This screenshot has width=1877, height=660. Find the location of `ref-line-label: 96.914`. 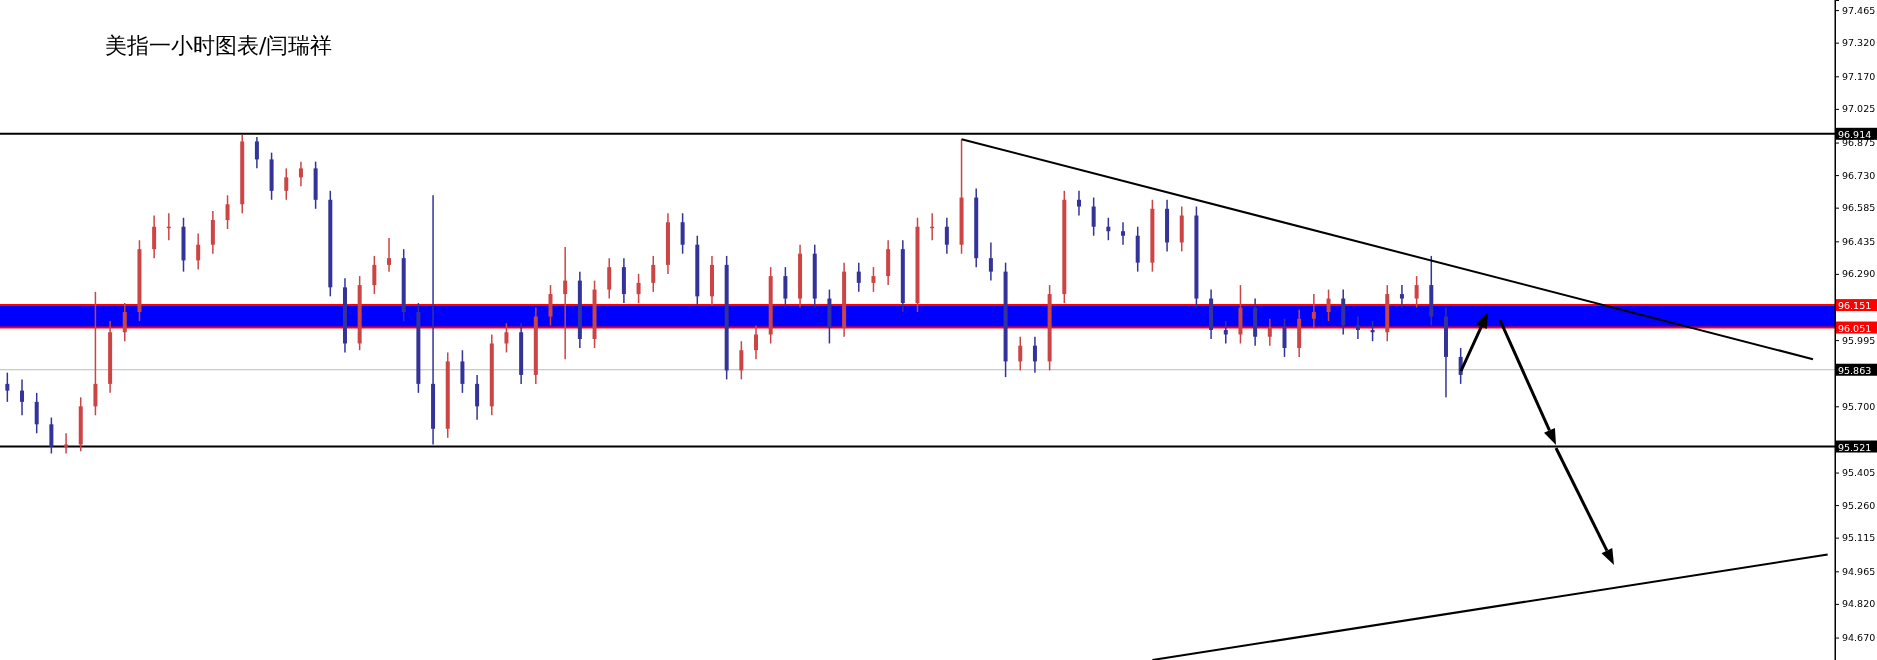

ref-line-label: 96.914 is located at coordinates (1855, 134).